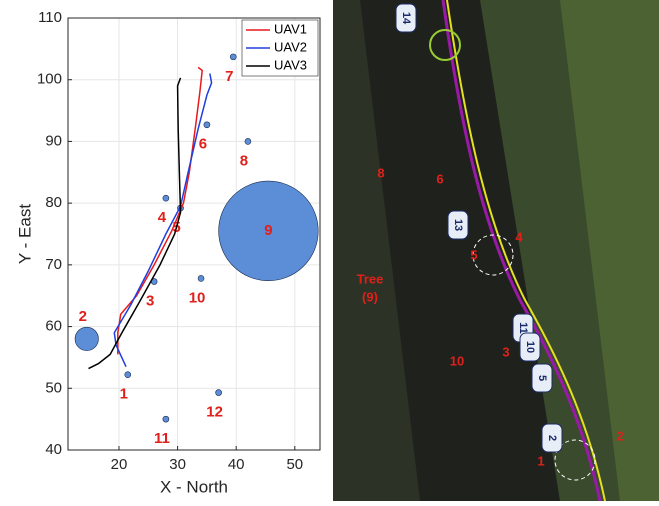  I want to click on image-badge-label: 11, so click(523, 328).